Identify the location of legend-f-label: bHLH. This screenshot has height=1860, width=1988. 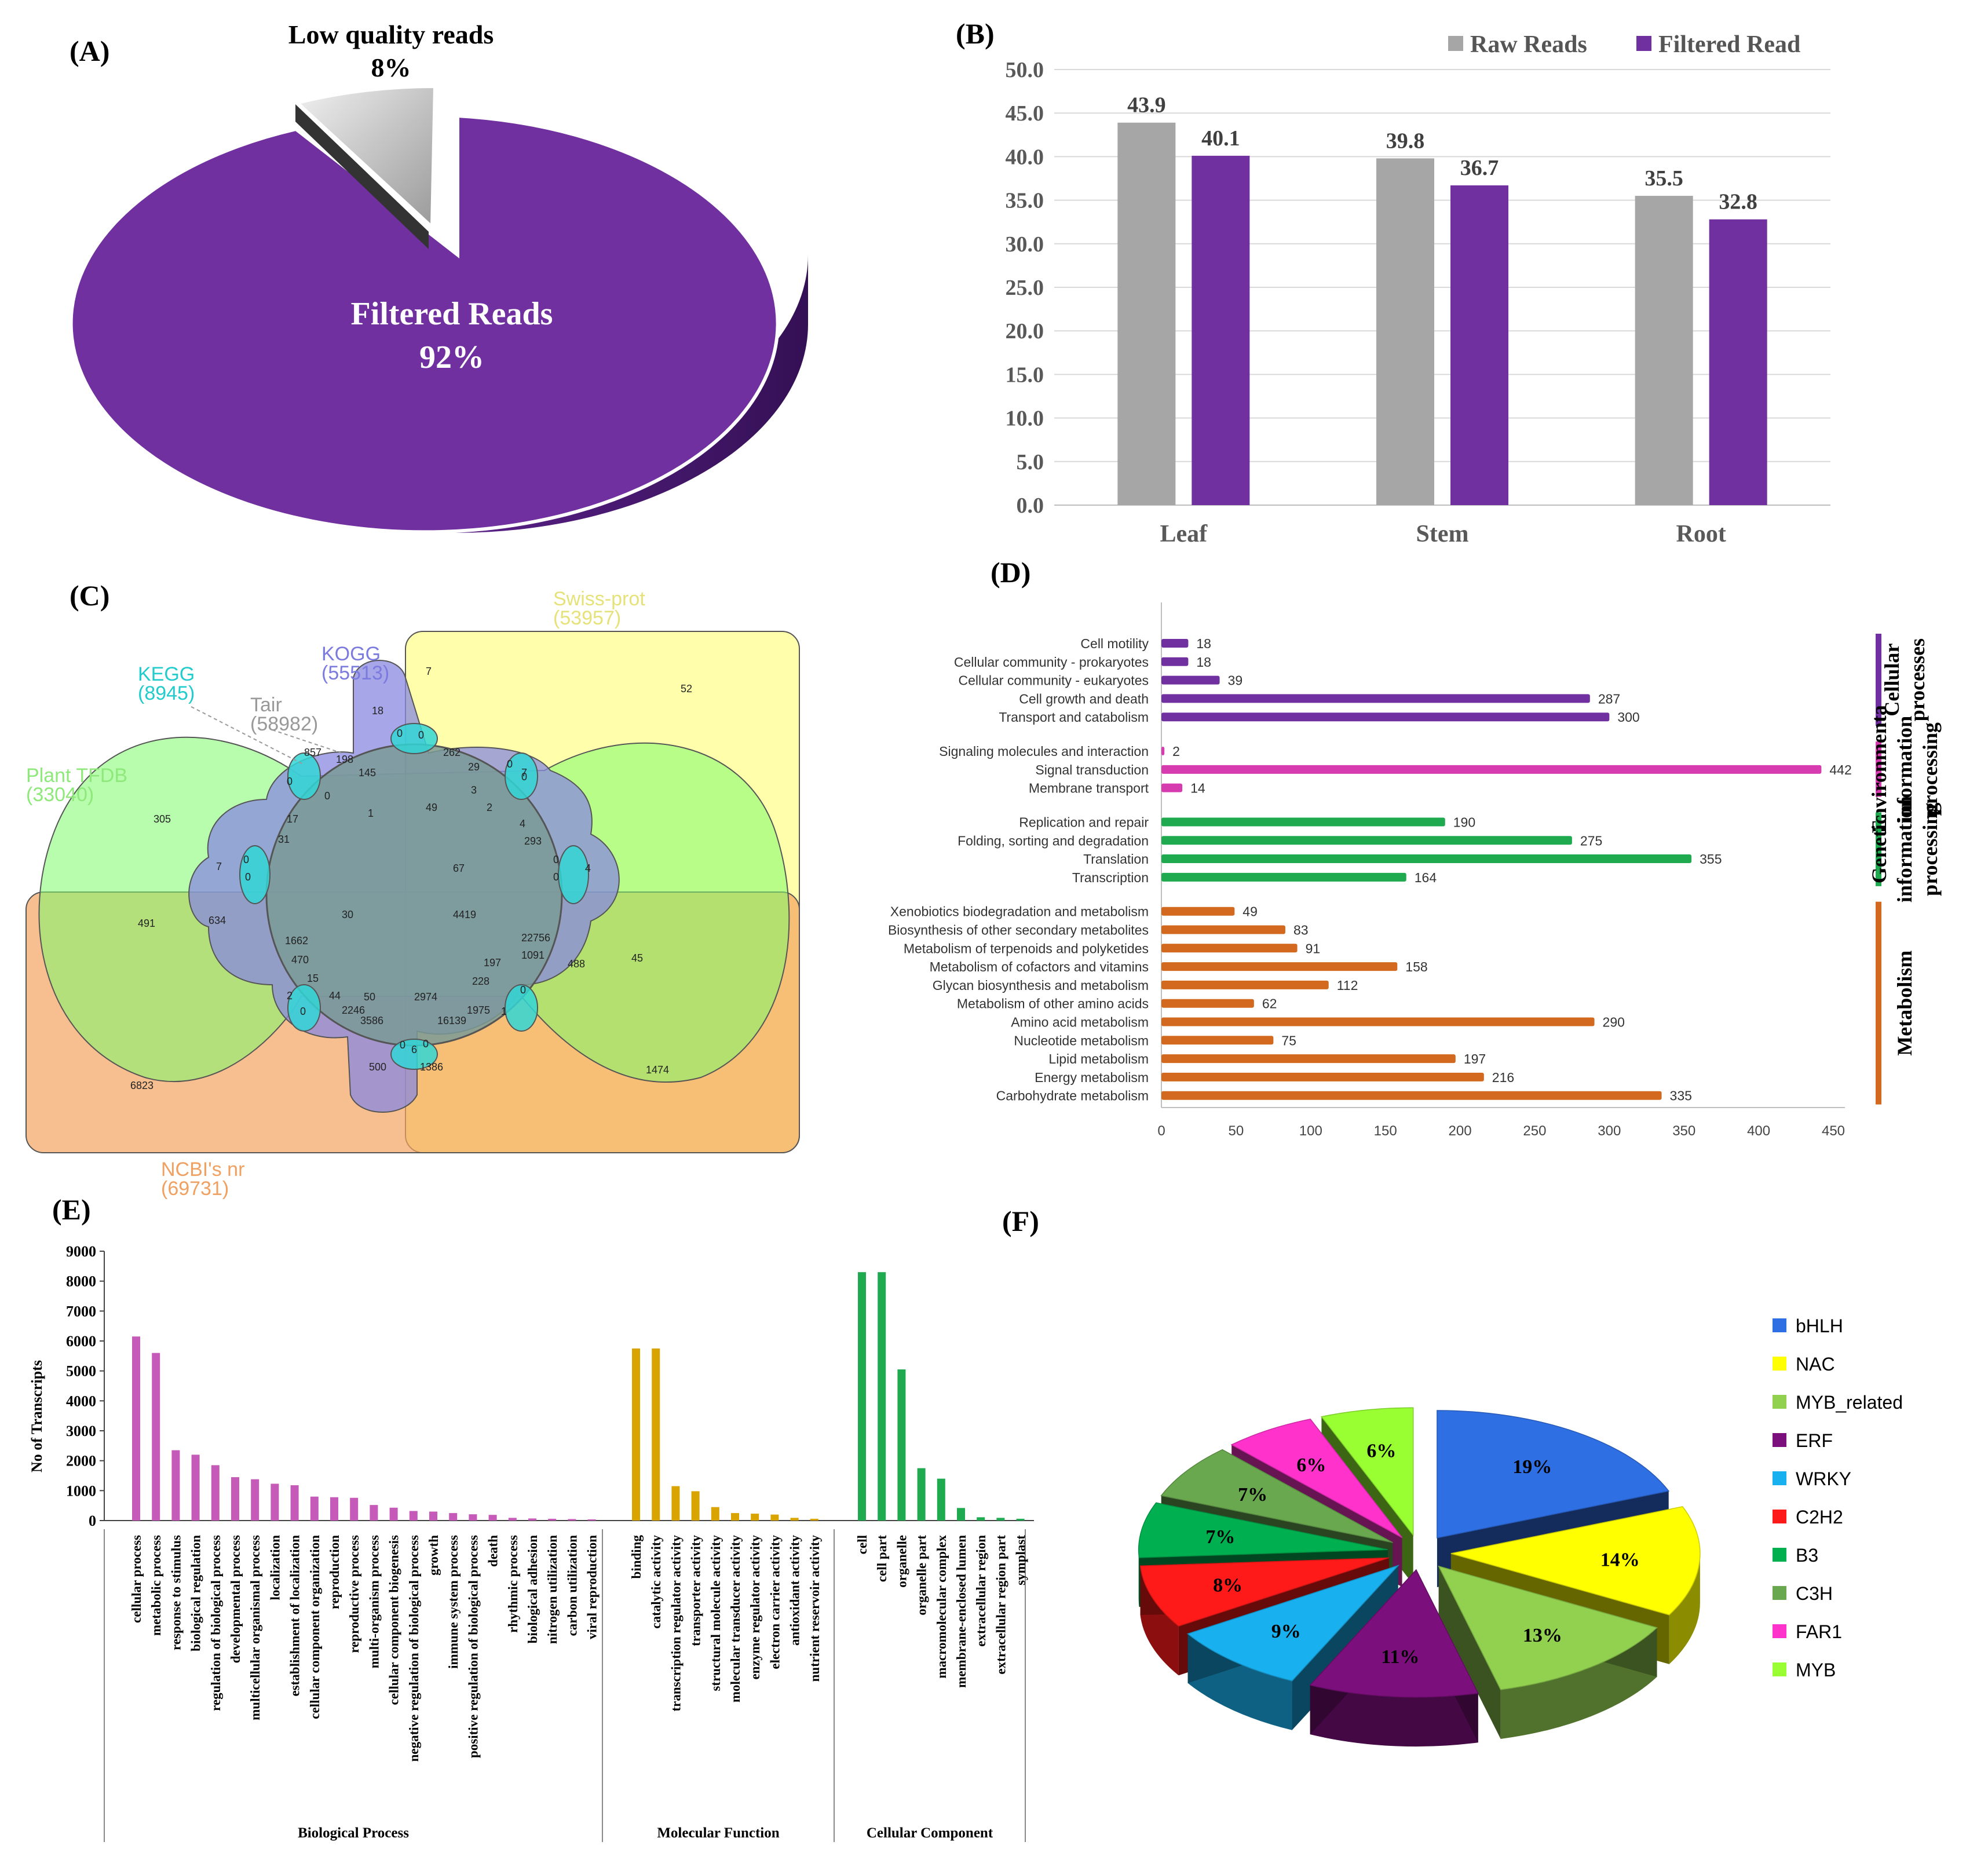
(1819, 1325).